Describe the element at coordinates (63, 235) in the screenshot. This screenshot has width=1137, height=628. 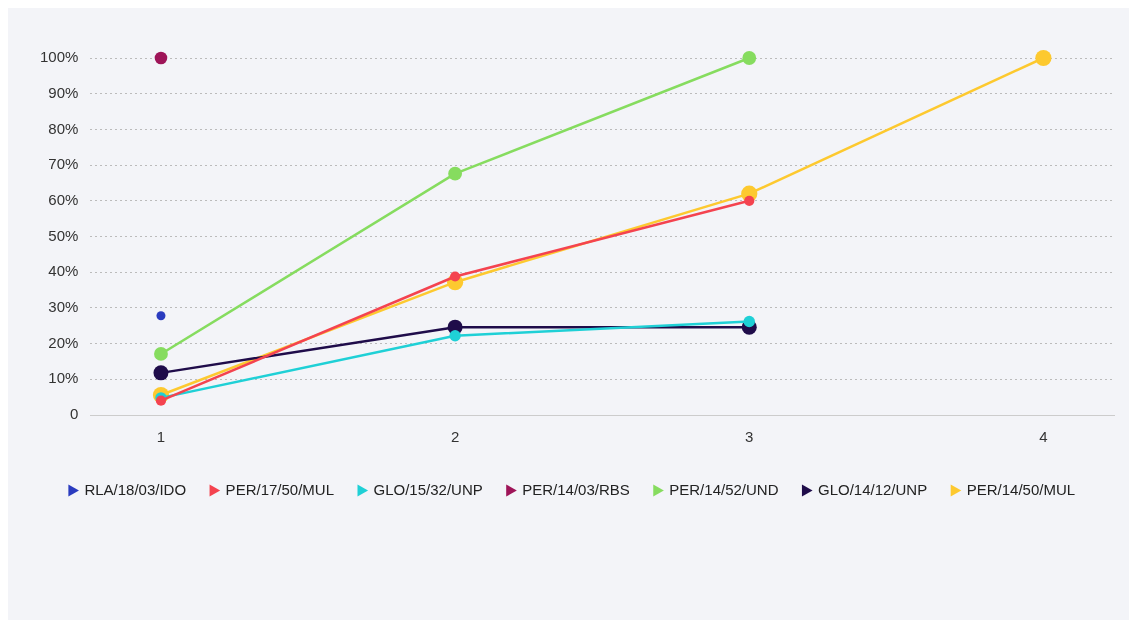
I see `y-tick-label: 50%` at that location.